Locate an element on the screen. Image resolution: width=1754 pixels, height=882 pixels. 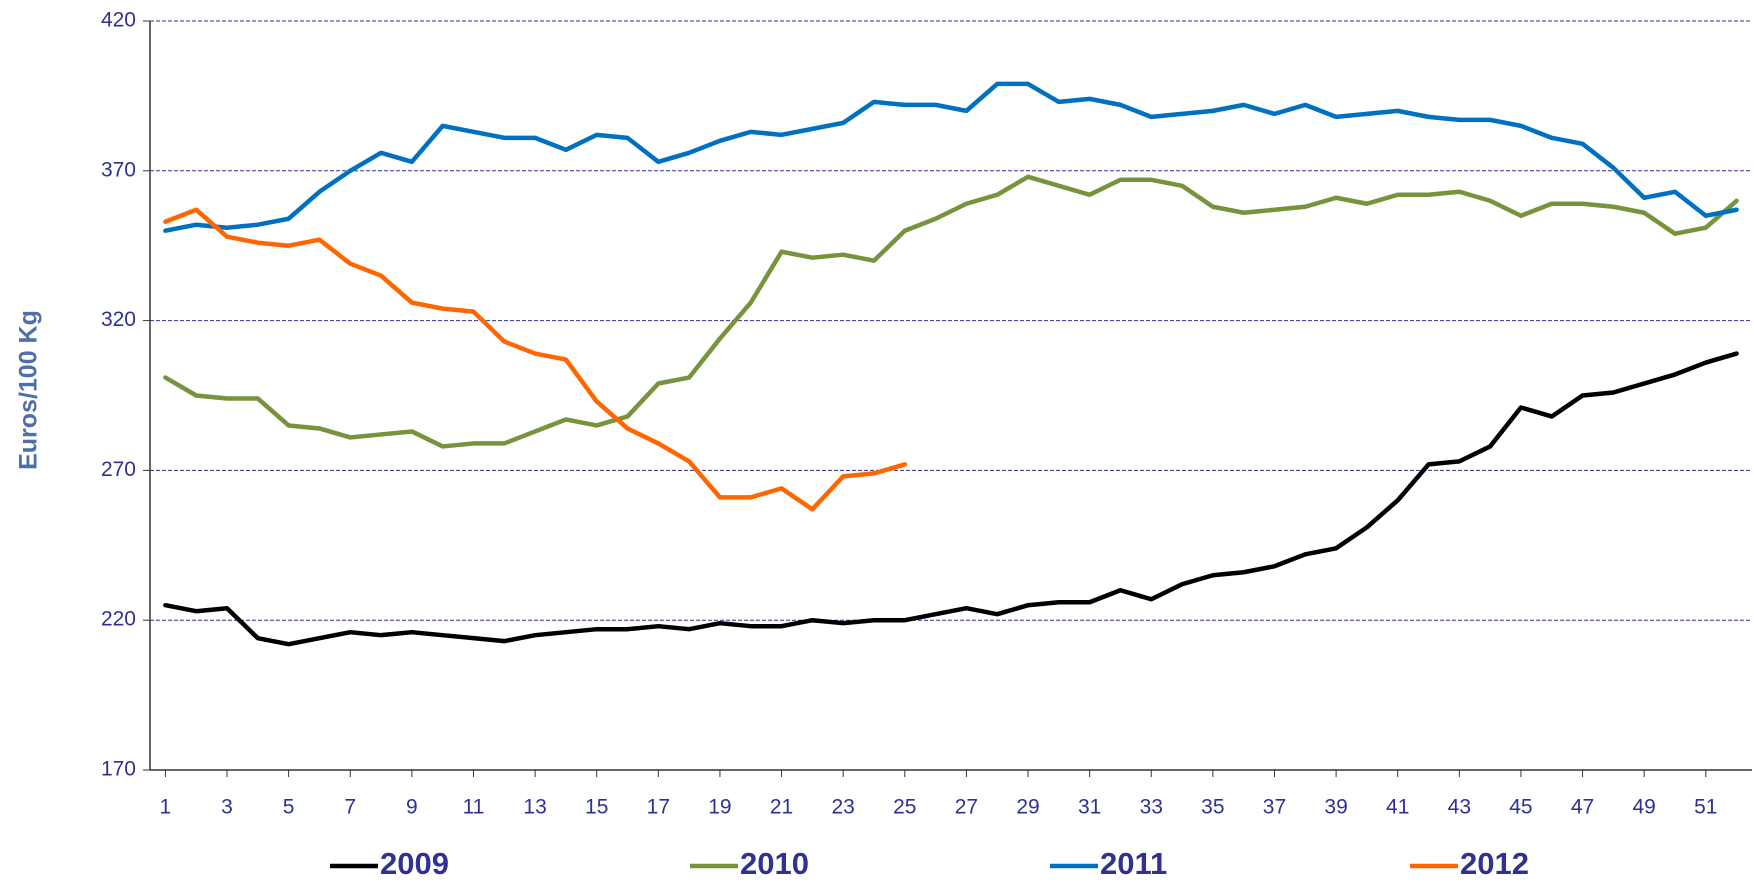
x-tick-label: 49 is located at coordinates (1643, 807).